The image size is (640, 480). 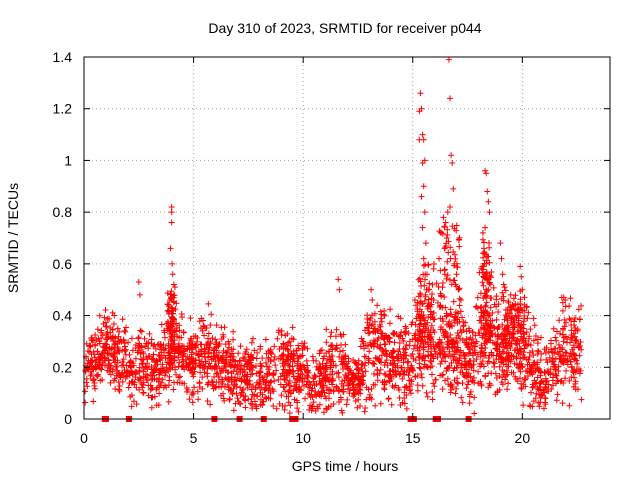 What do you see at coordinates (413, 438) in the screenshot?
I see `x-tick-label: 15` at bounding box center [413, 438].